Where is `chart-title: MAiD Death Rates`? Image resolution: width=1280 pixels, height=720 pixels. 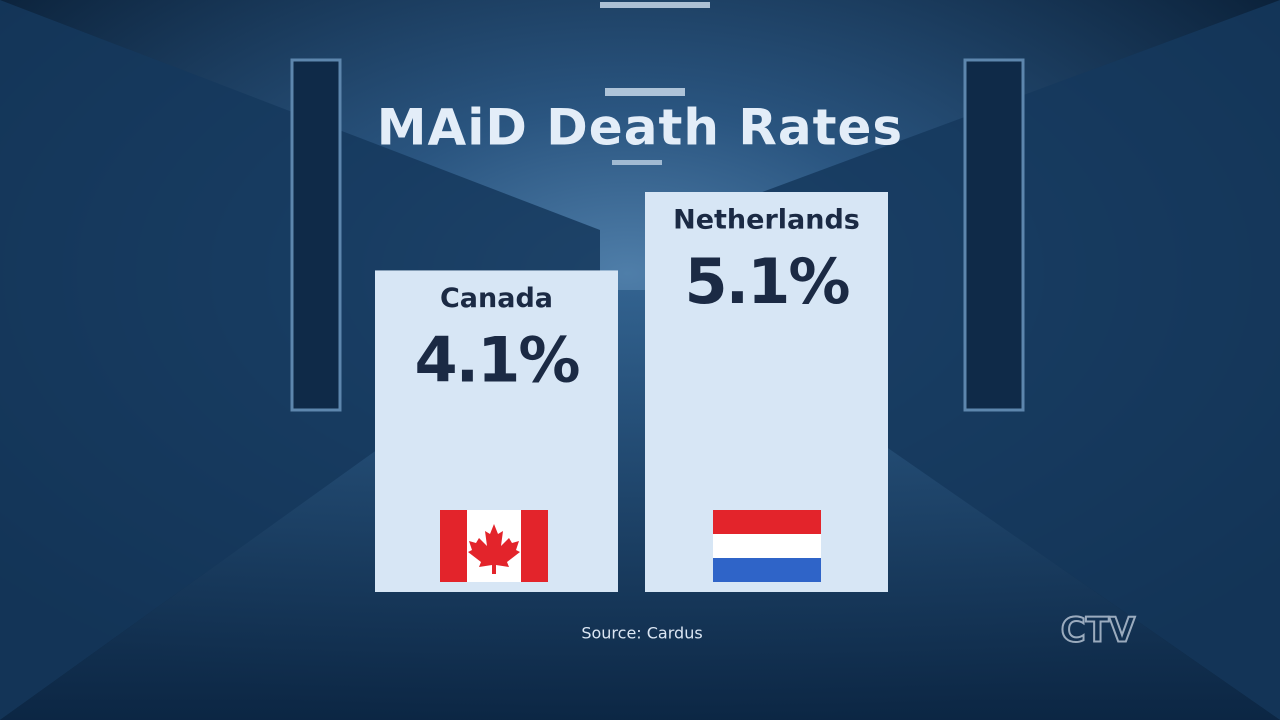 chart-title: MAiD Death Rates is located at coordinates (640, 128).